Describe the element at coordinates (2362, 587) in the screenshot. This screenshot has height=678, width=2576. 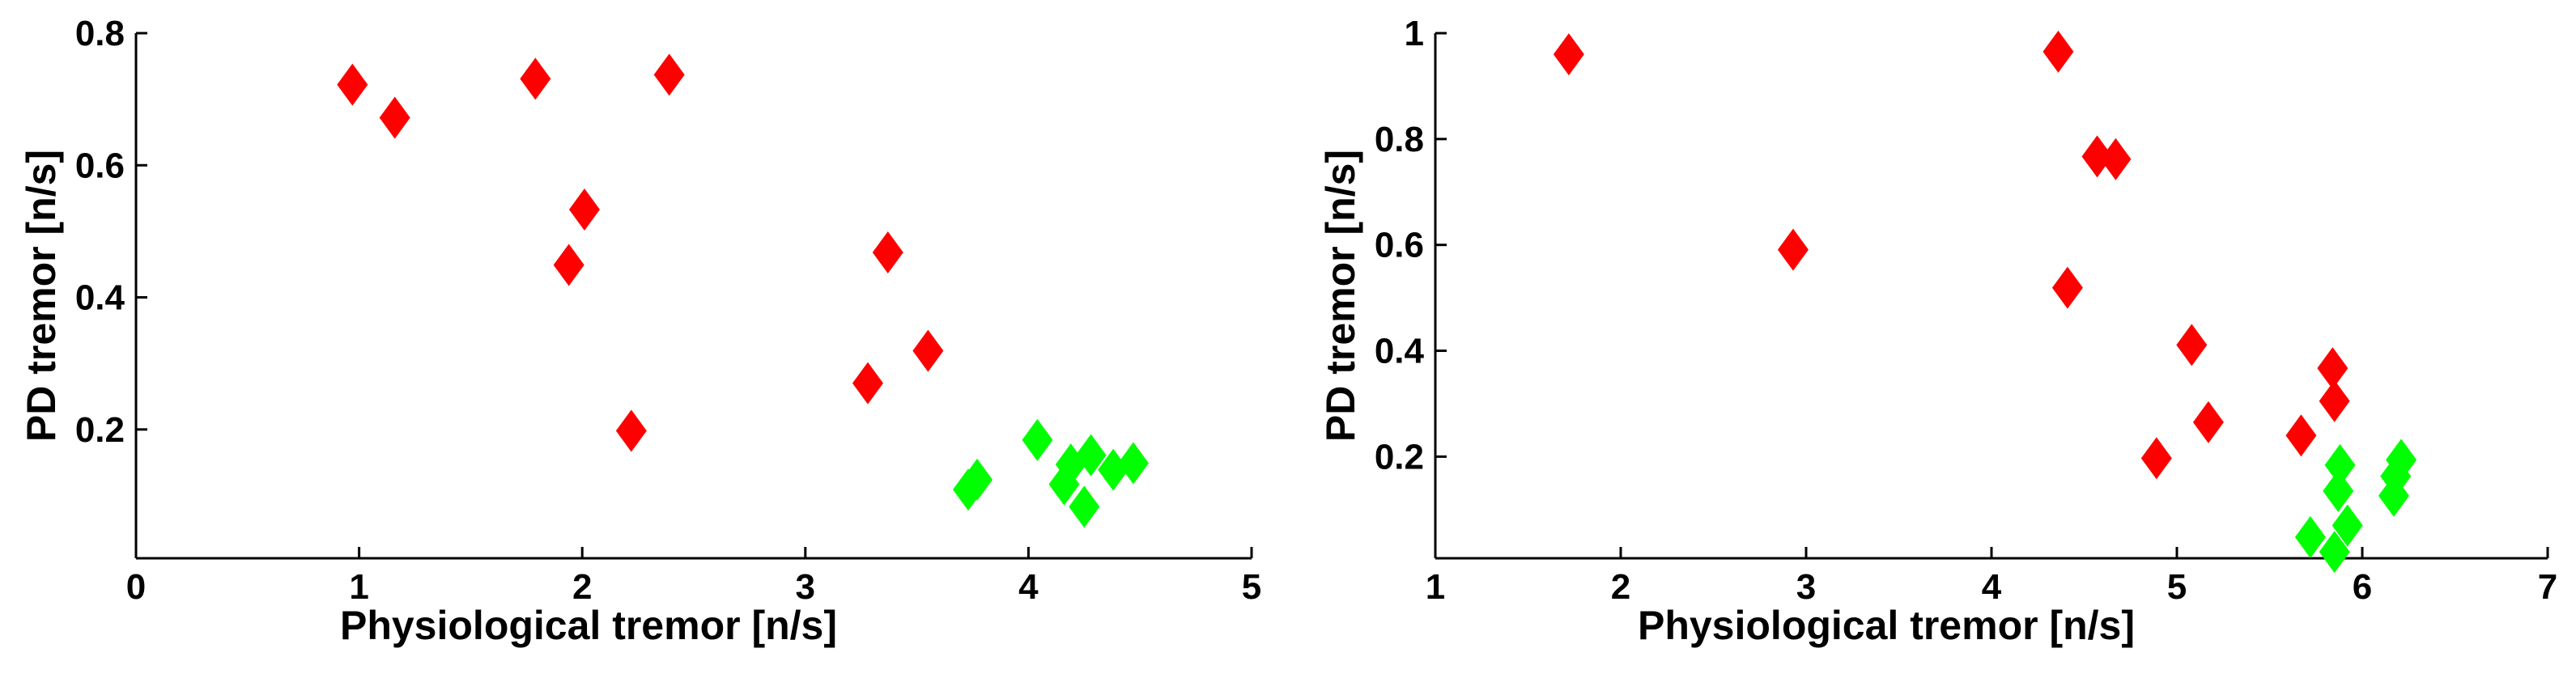
I see `x-tick-label: 6` at that location.